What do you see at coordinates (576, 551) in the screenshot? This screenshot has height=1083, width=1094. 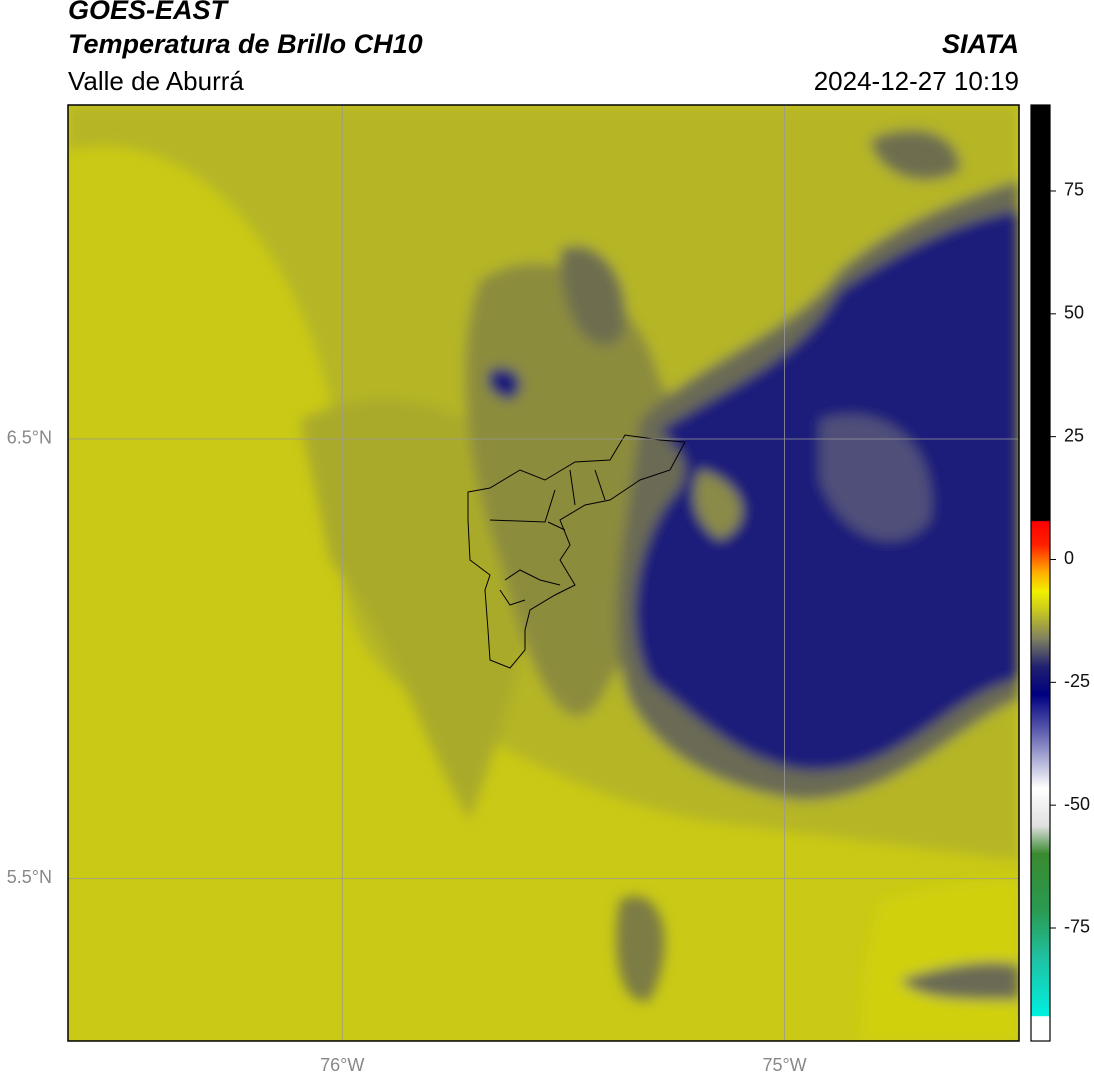 I see `municipal-boundaries` at bounding box center [576, 551].